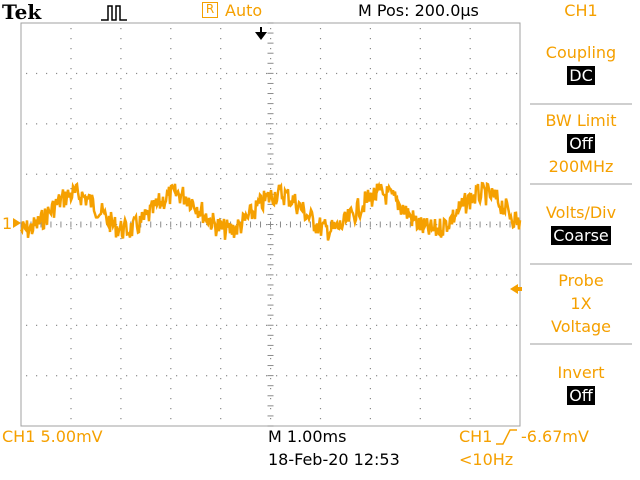 The image size is (640, 480). I want to click on bw-limit-button: BW Limit Off 200MHz, so click(581, 143).